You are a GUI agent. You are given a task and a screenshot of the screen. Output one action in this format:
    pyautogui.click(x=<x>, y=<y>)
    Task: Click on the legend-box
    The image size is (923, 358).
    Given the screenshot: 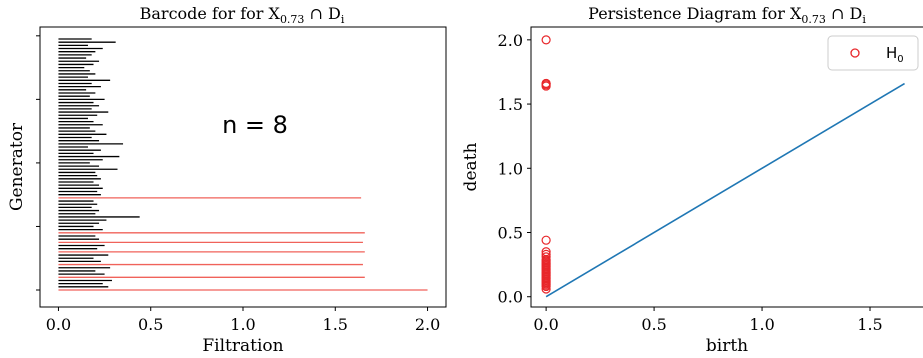 What is the action you would take?
    pyautogui.click(x=873, y=53)
    